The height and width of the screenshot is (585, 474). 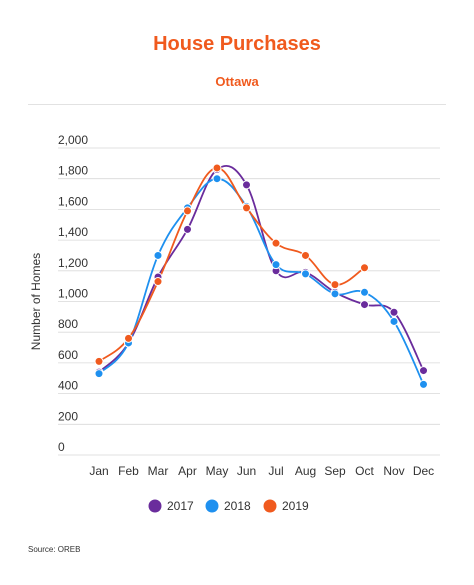 What do you see at coordinates (237, 506) in the screenshot?
I see `legend-label-2018: 2018` at bounding box center [237, 506].